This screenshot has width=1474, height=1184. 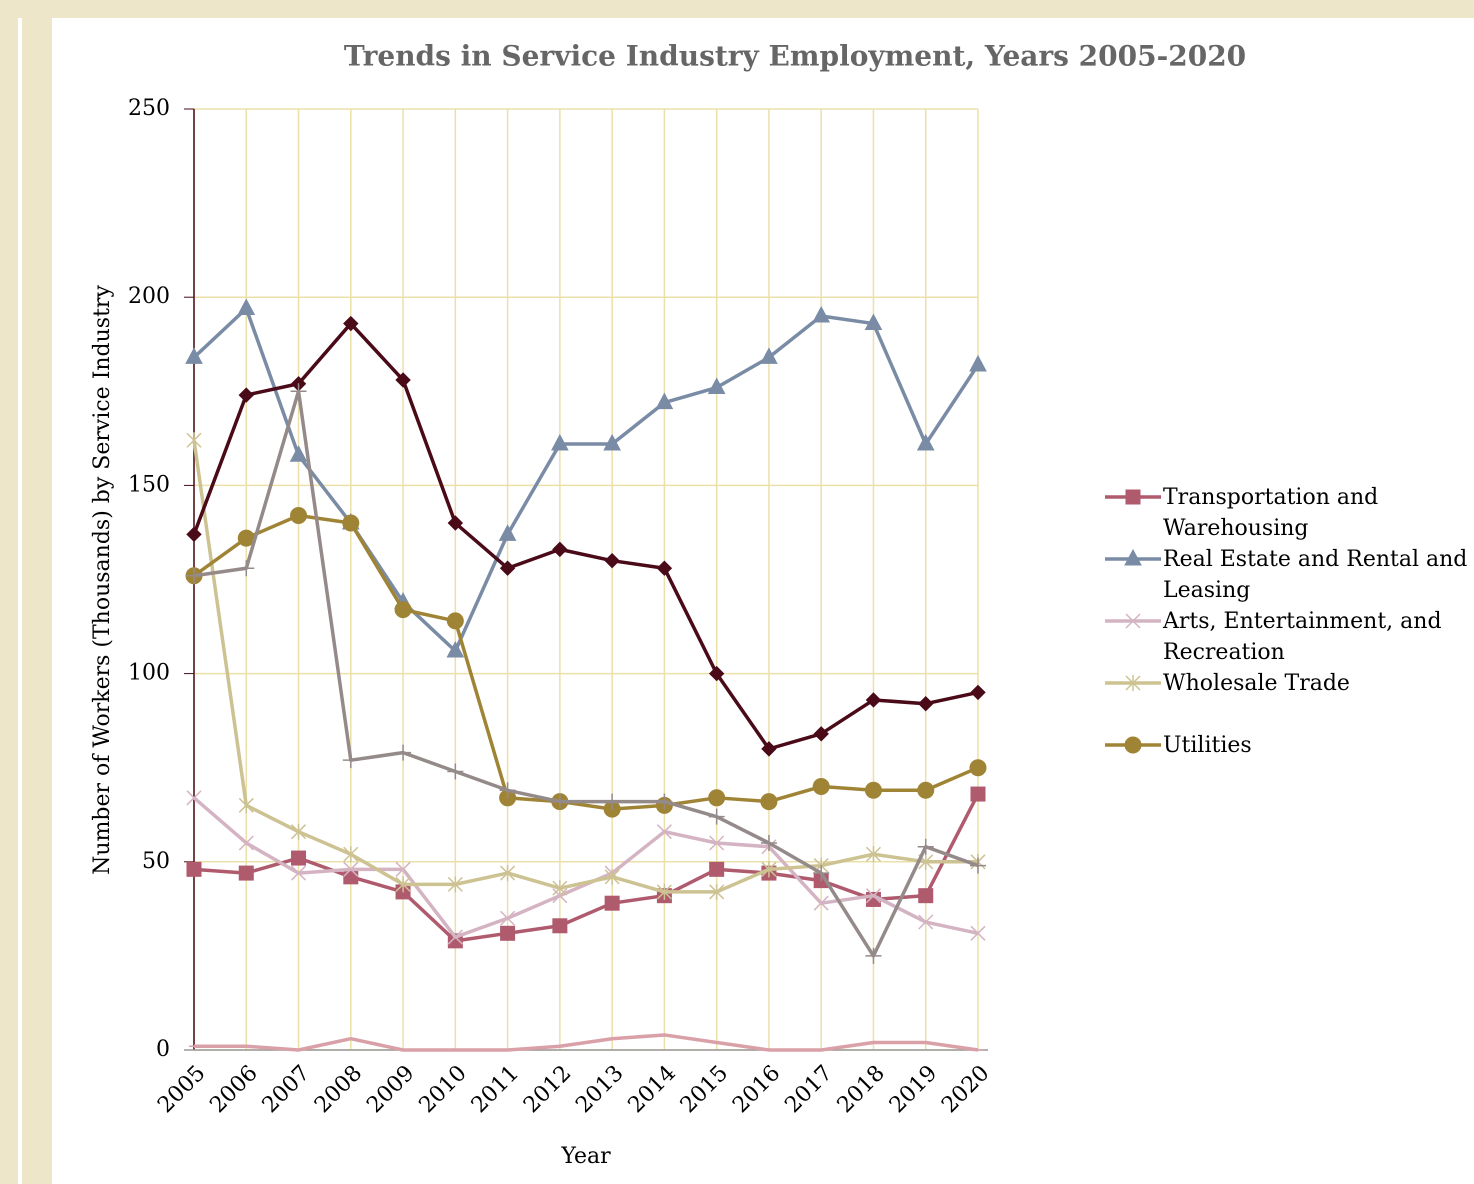 What do you see at coordinates (599, 1089) in the screenshot?
I see `x-tick-label: 2013` at bounding box center [599, 1089].